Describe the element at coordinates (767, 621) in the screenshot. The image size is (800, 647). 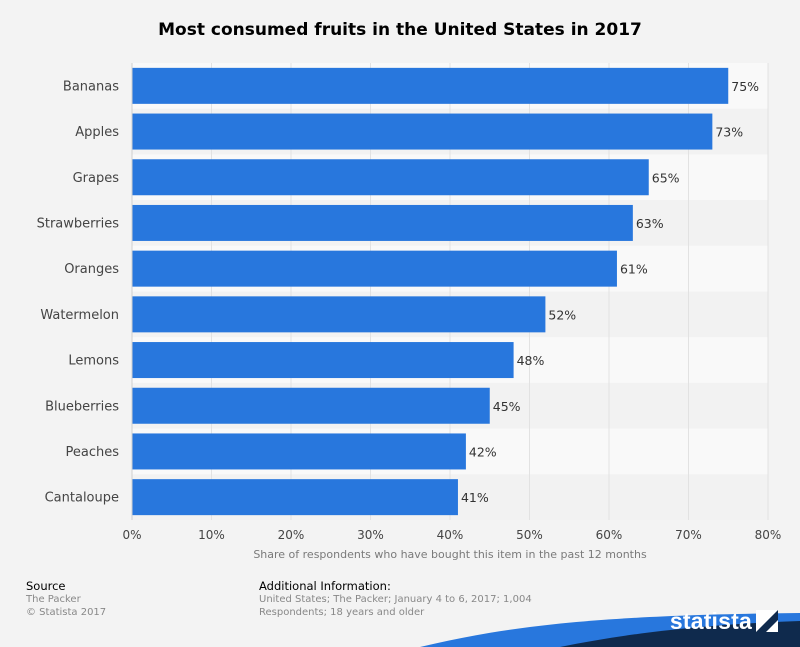
I see `statista-logo-icon` at that location.